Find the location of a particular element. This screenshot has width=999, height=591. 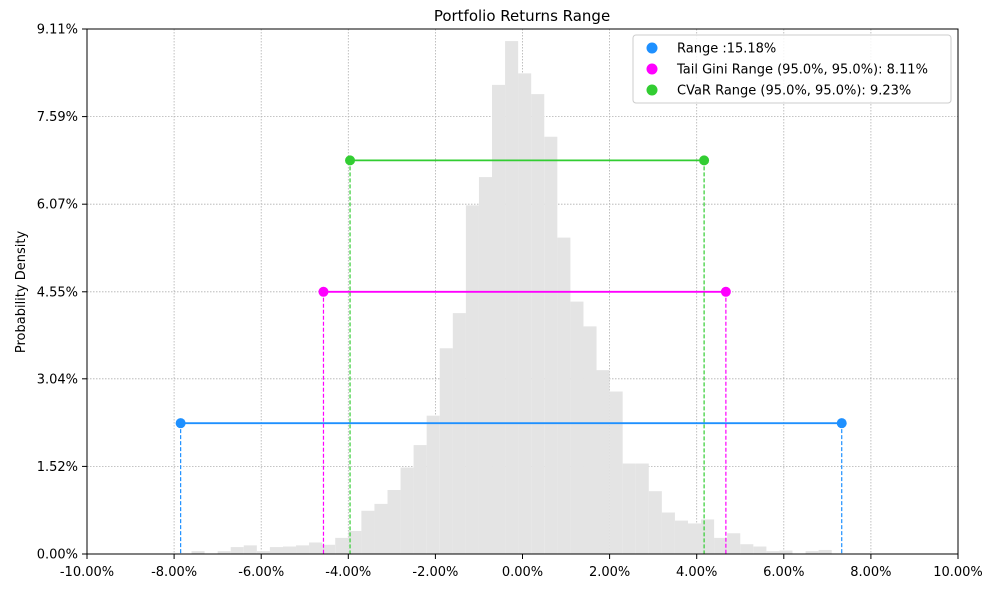

y-axis-label: Probability Density is located at coordinates (21, 292).